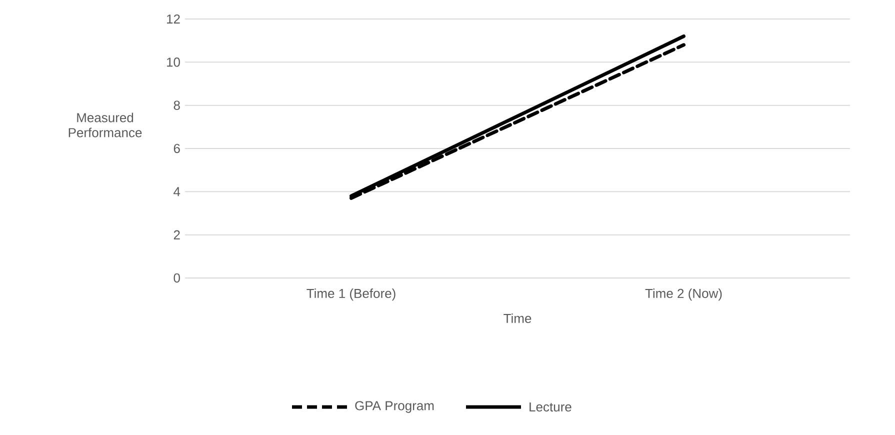 This screenshot has width=895, height=435. I want to click on y-axis-title: Measured Performance, so click(105, 125).